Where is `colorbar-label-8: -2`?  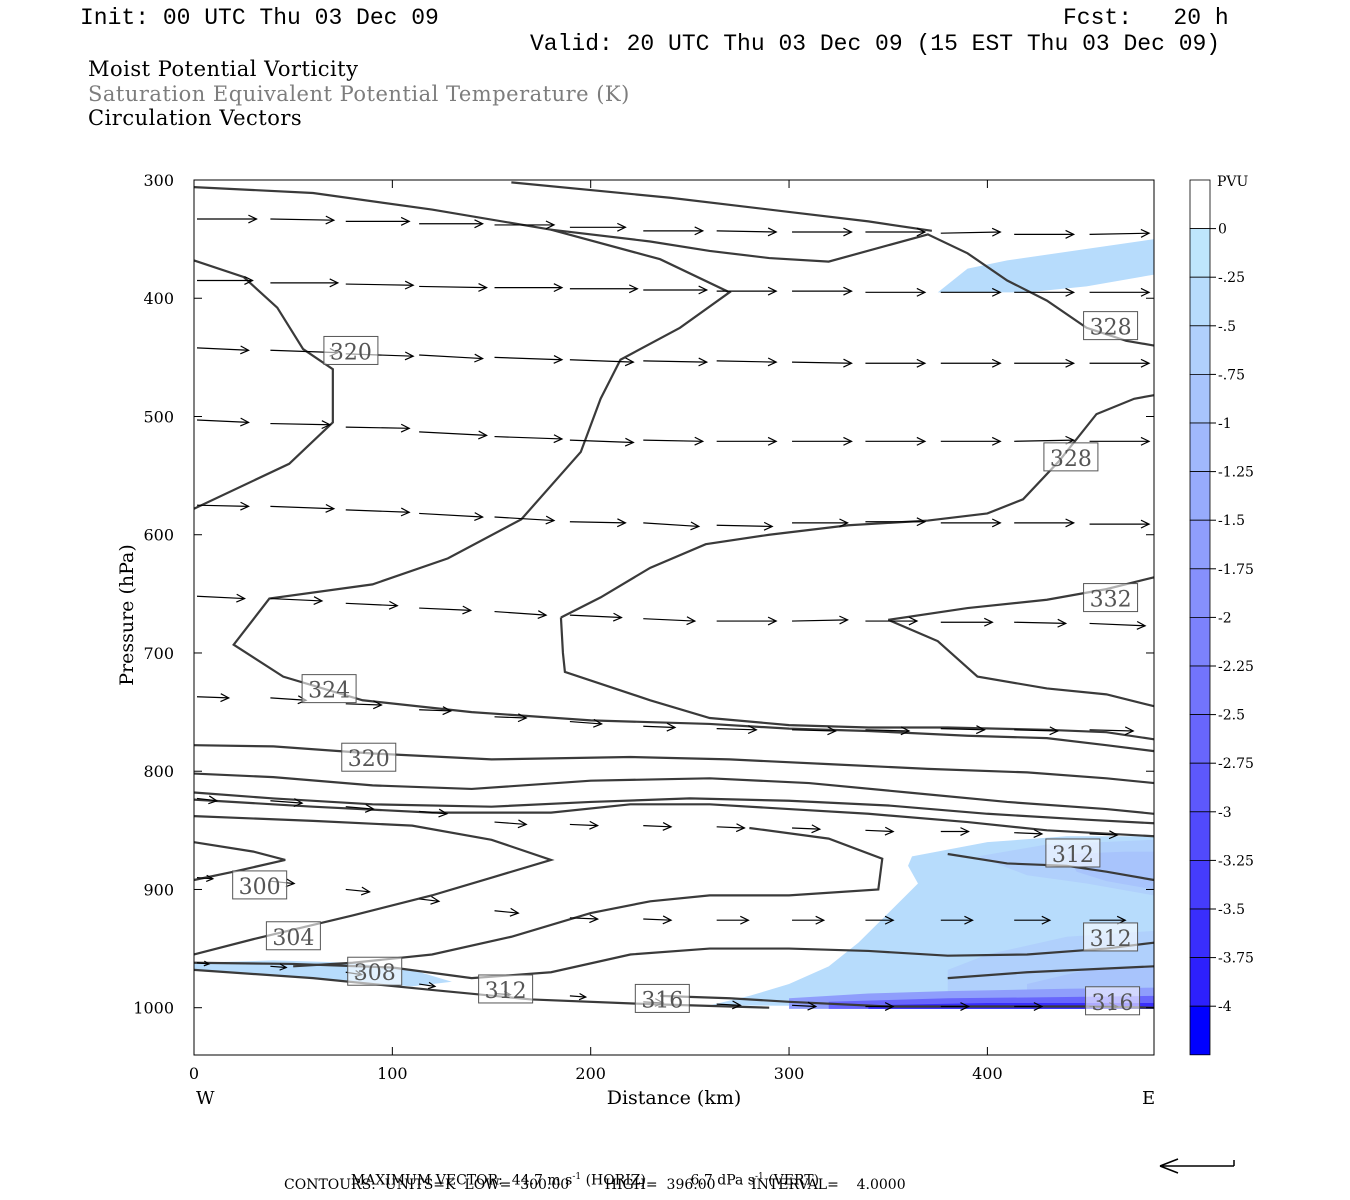
colorbar-label-8: -2 is located at coordinates (1225, 618).